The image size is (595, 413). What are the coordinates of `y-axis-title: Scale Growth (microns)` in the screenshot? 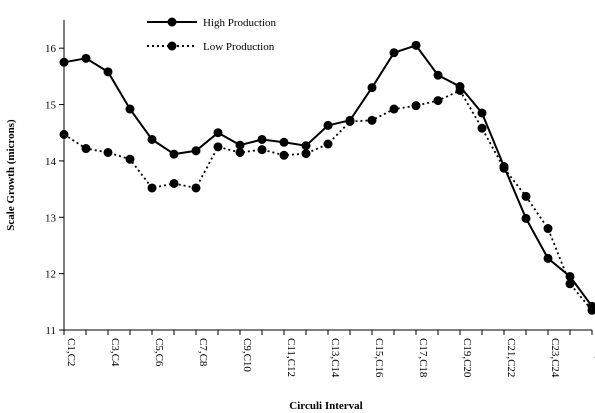 It's located at (11, 175).